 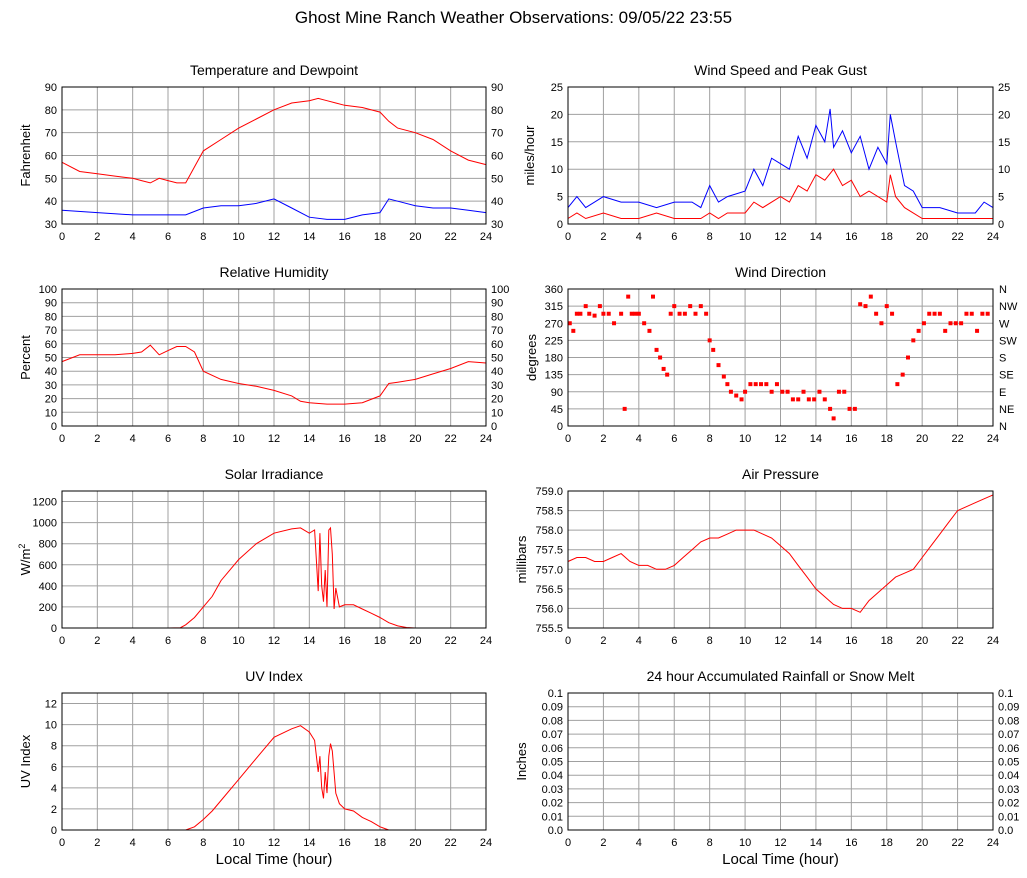 What do you see at coordinates (274, 70) in the screenshot?
I see `chart-title: Temperature and Dewpoint` at bounding box center [274, 70].